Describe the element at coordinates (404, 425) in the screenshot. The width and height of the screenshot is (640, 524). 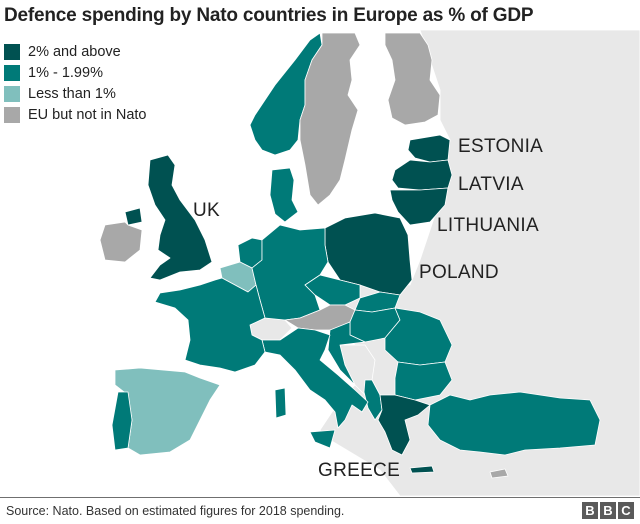
I see `region-greece` at that location.